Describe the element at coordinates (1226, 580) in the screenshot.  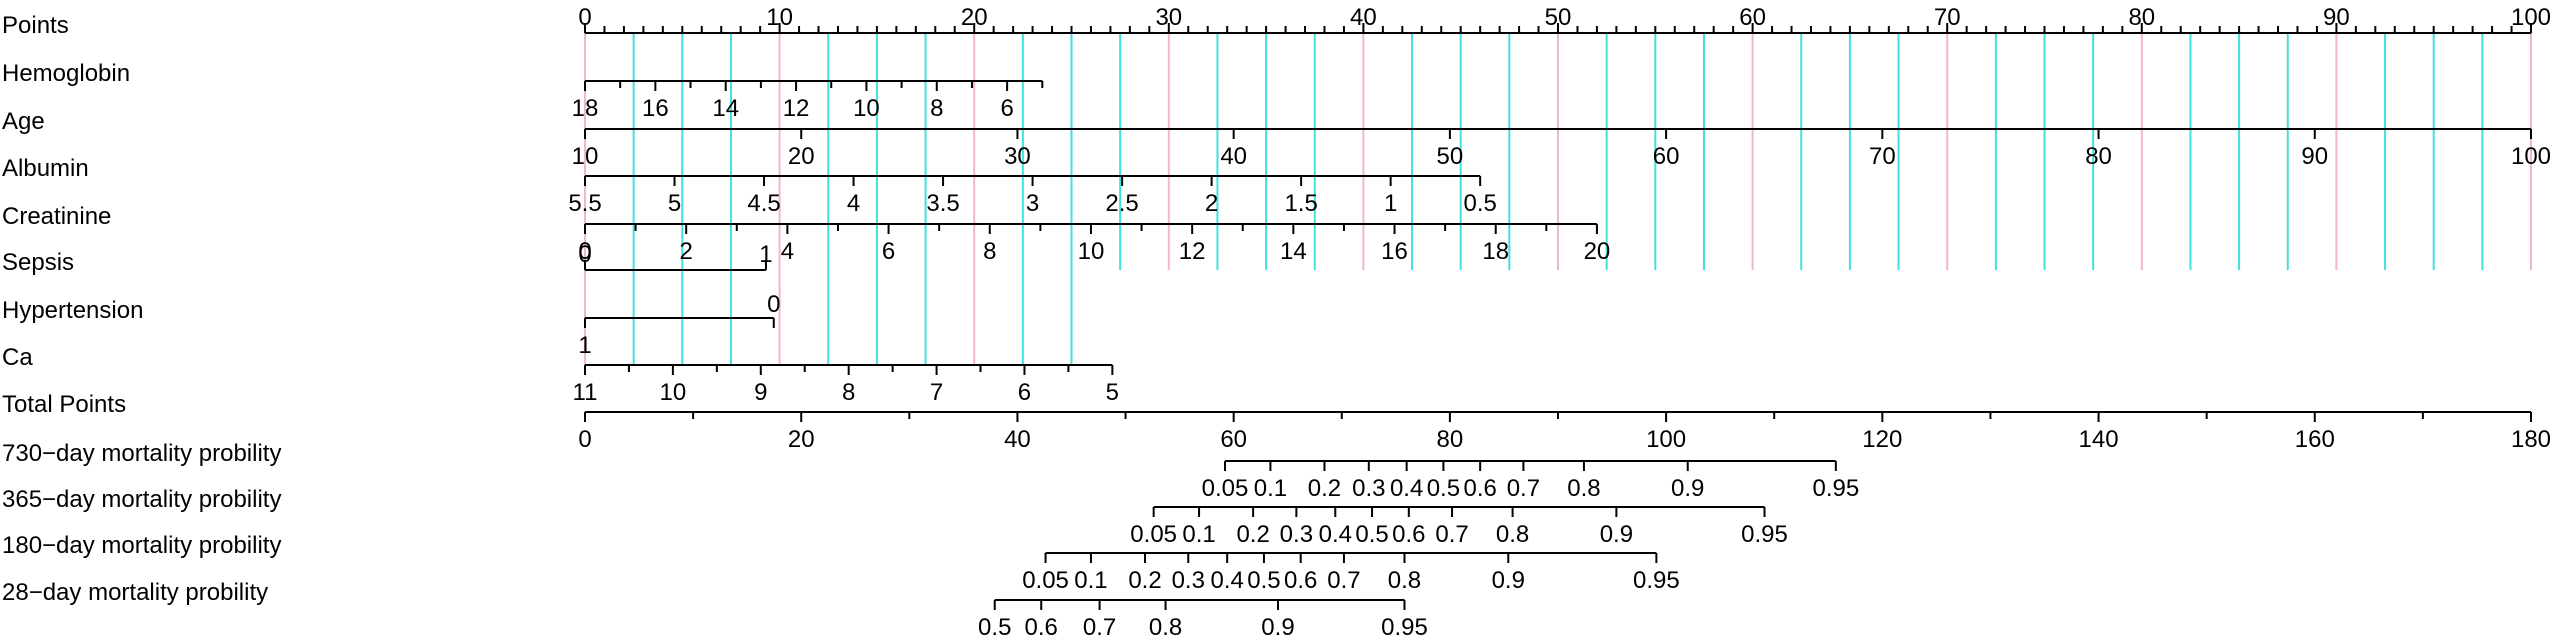
I see `tick-label-180-day-mortality-probility-4: 0.4` at that location.